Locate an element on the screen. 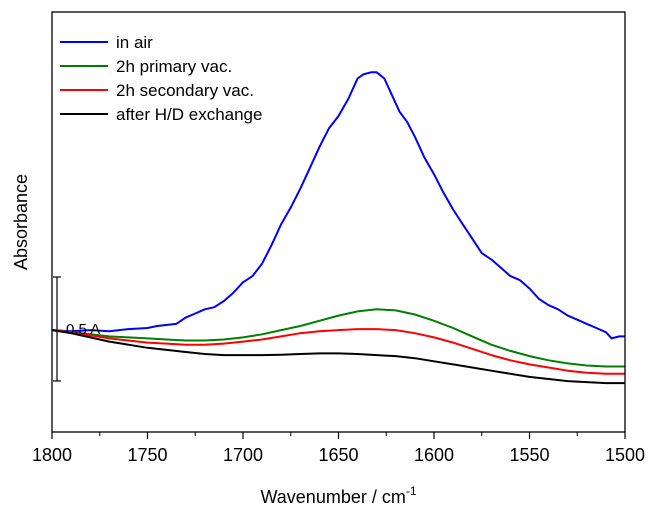  scale-bar-label: 0.5 A is located at coordinates (83, 329).